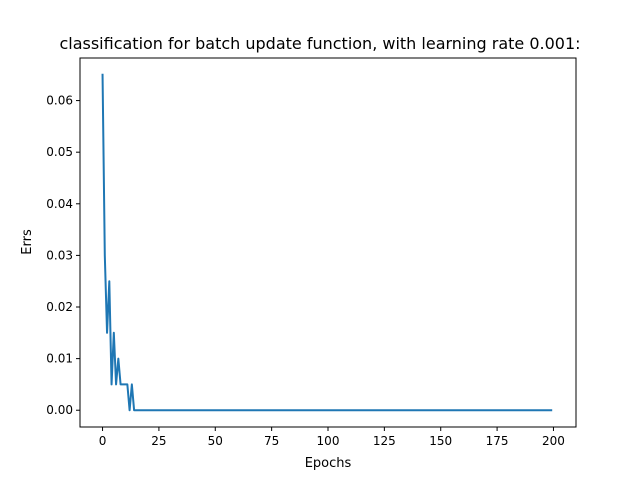 This screenshot has height=480, width=640. I want to click on y-axis-label: Errs, so click(27, 242).